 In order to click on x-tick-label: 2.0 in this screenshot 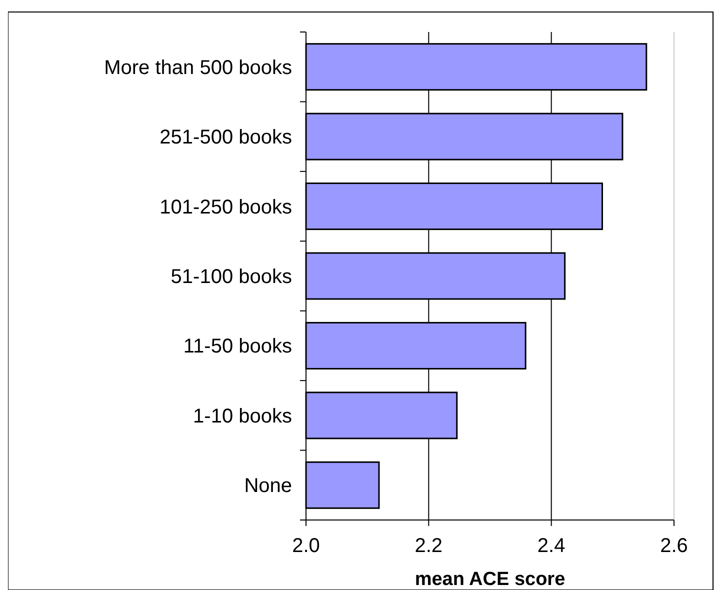, I will do `click(306, 546)`.